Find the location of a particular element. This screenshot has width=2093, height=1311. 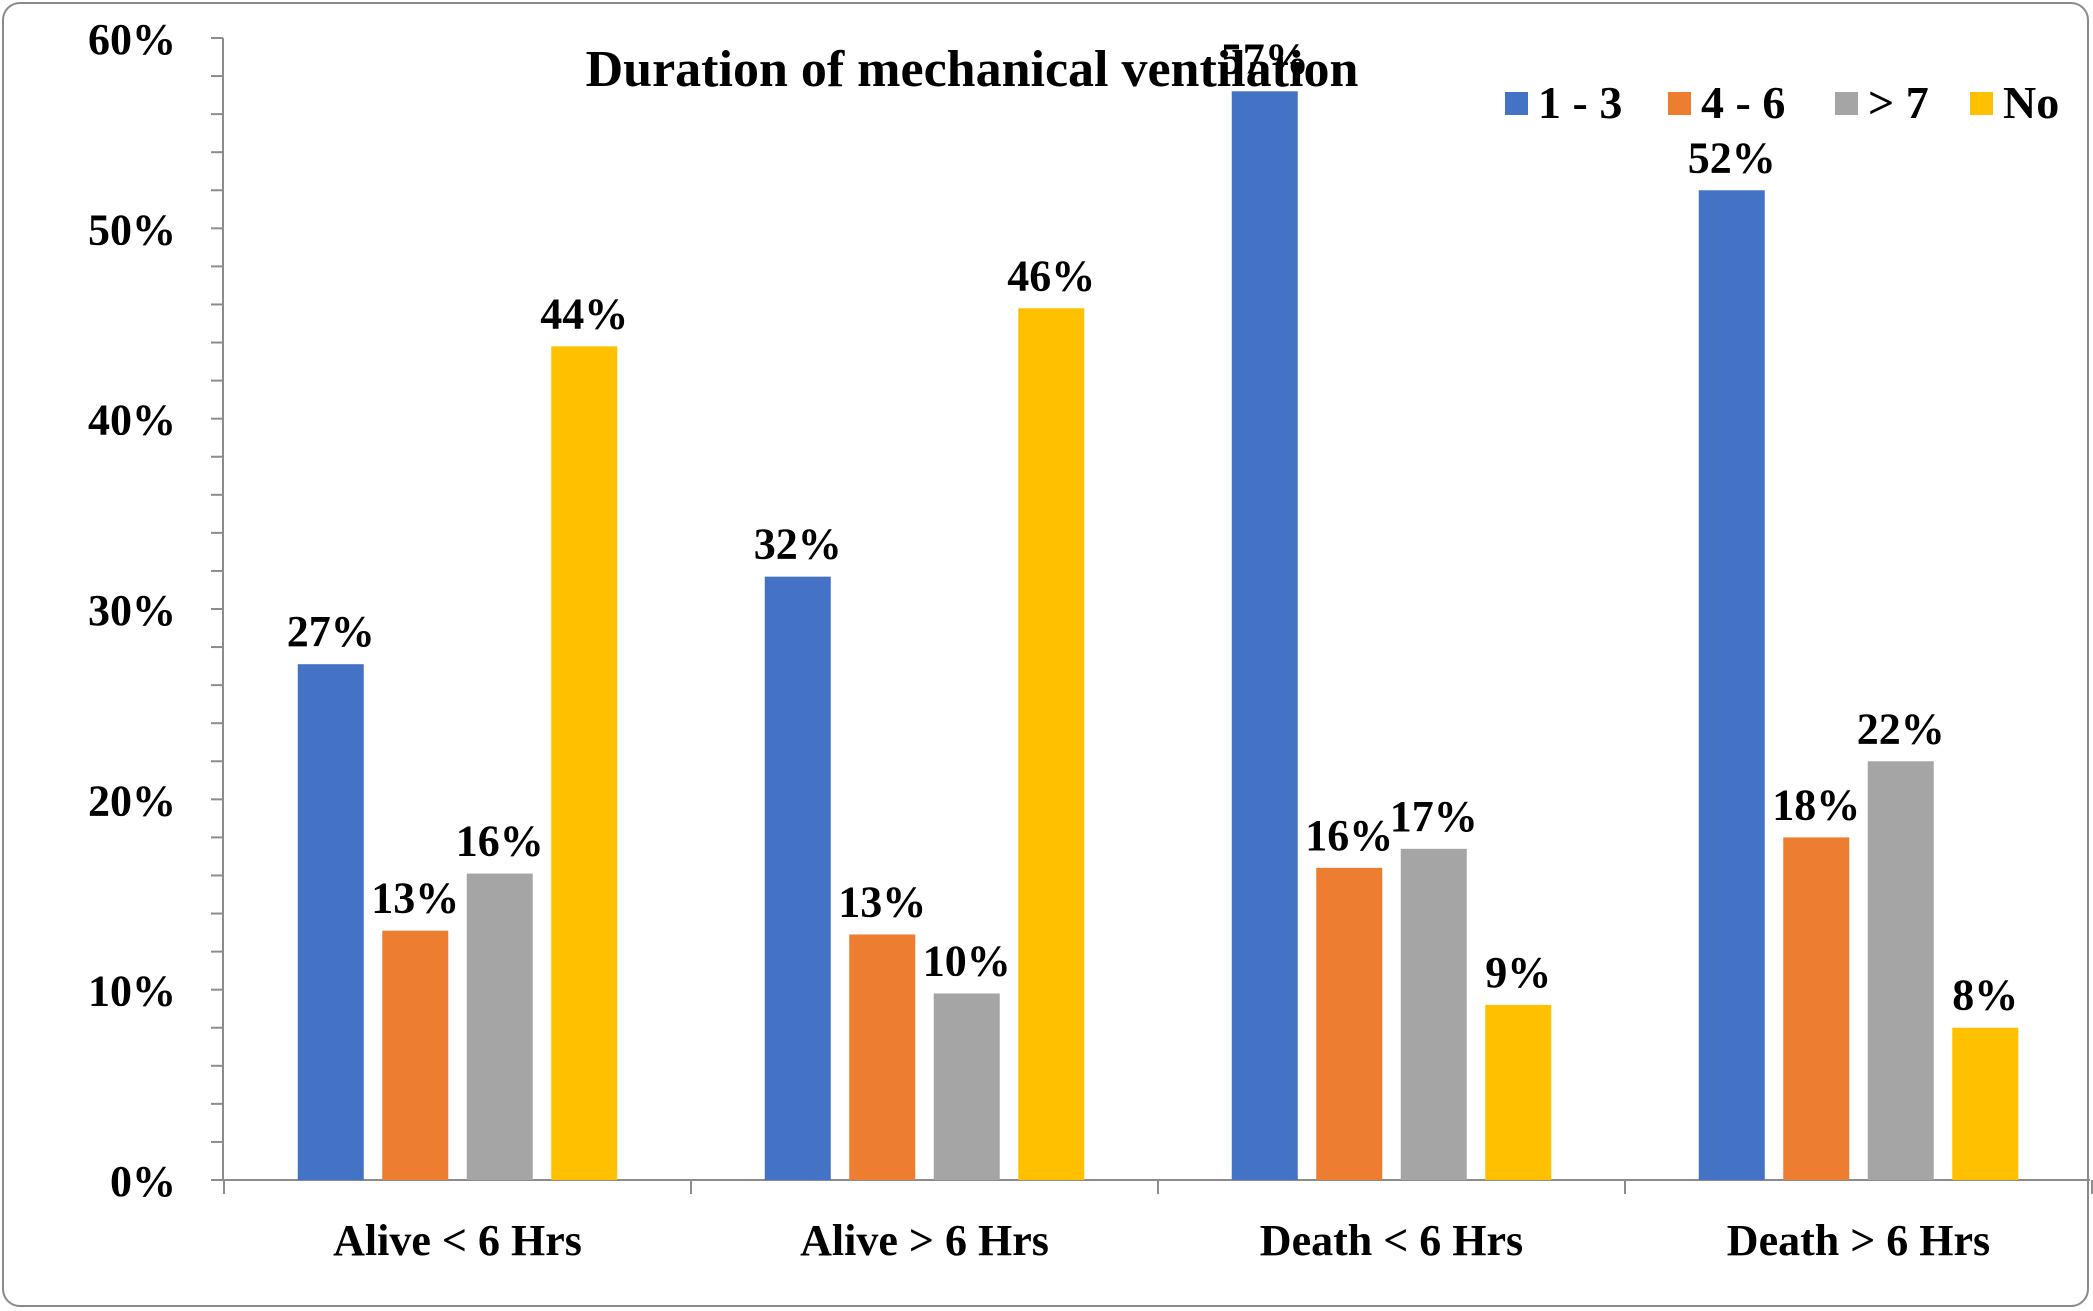

data-label: 52% is located at coordinates (1732, 157).